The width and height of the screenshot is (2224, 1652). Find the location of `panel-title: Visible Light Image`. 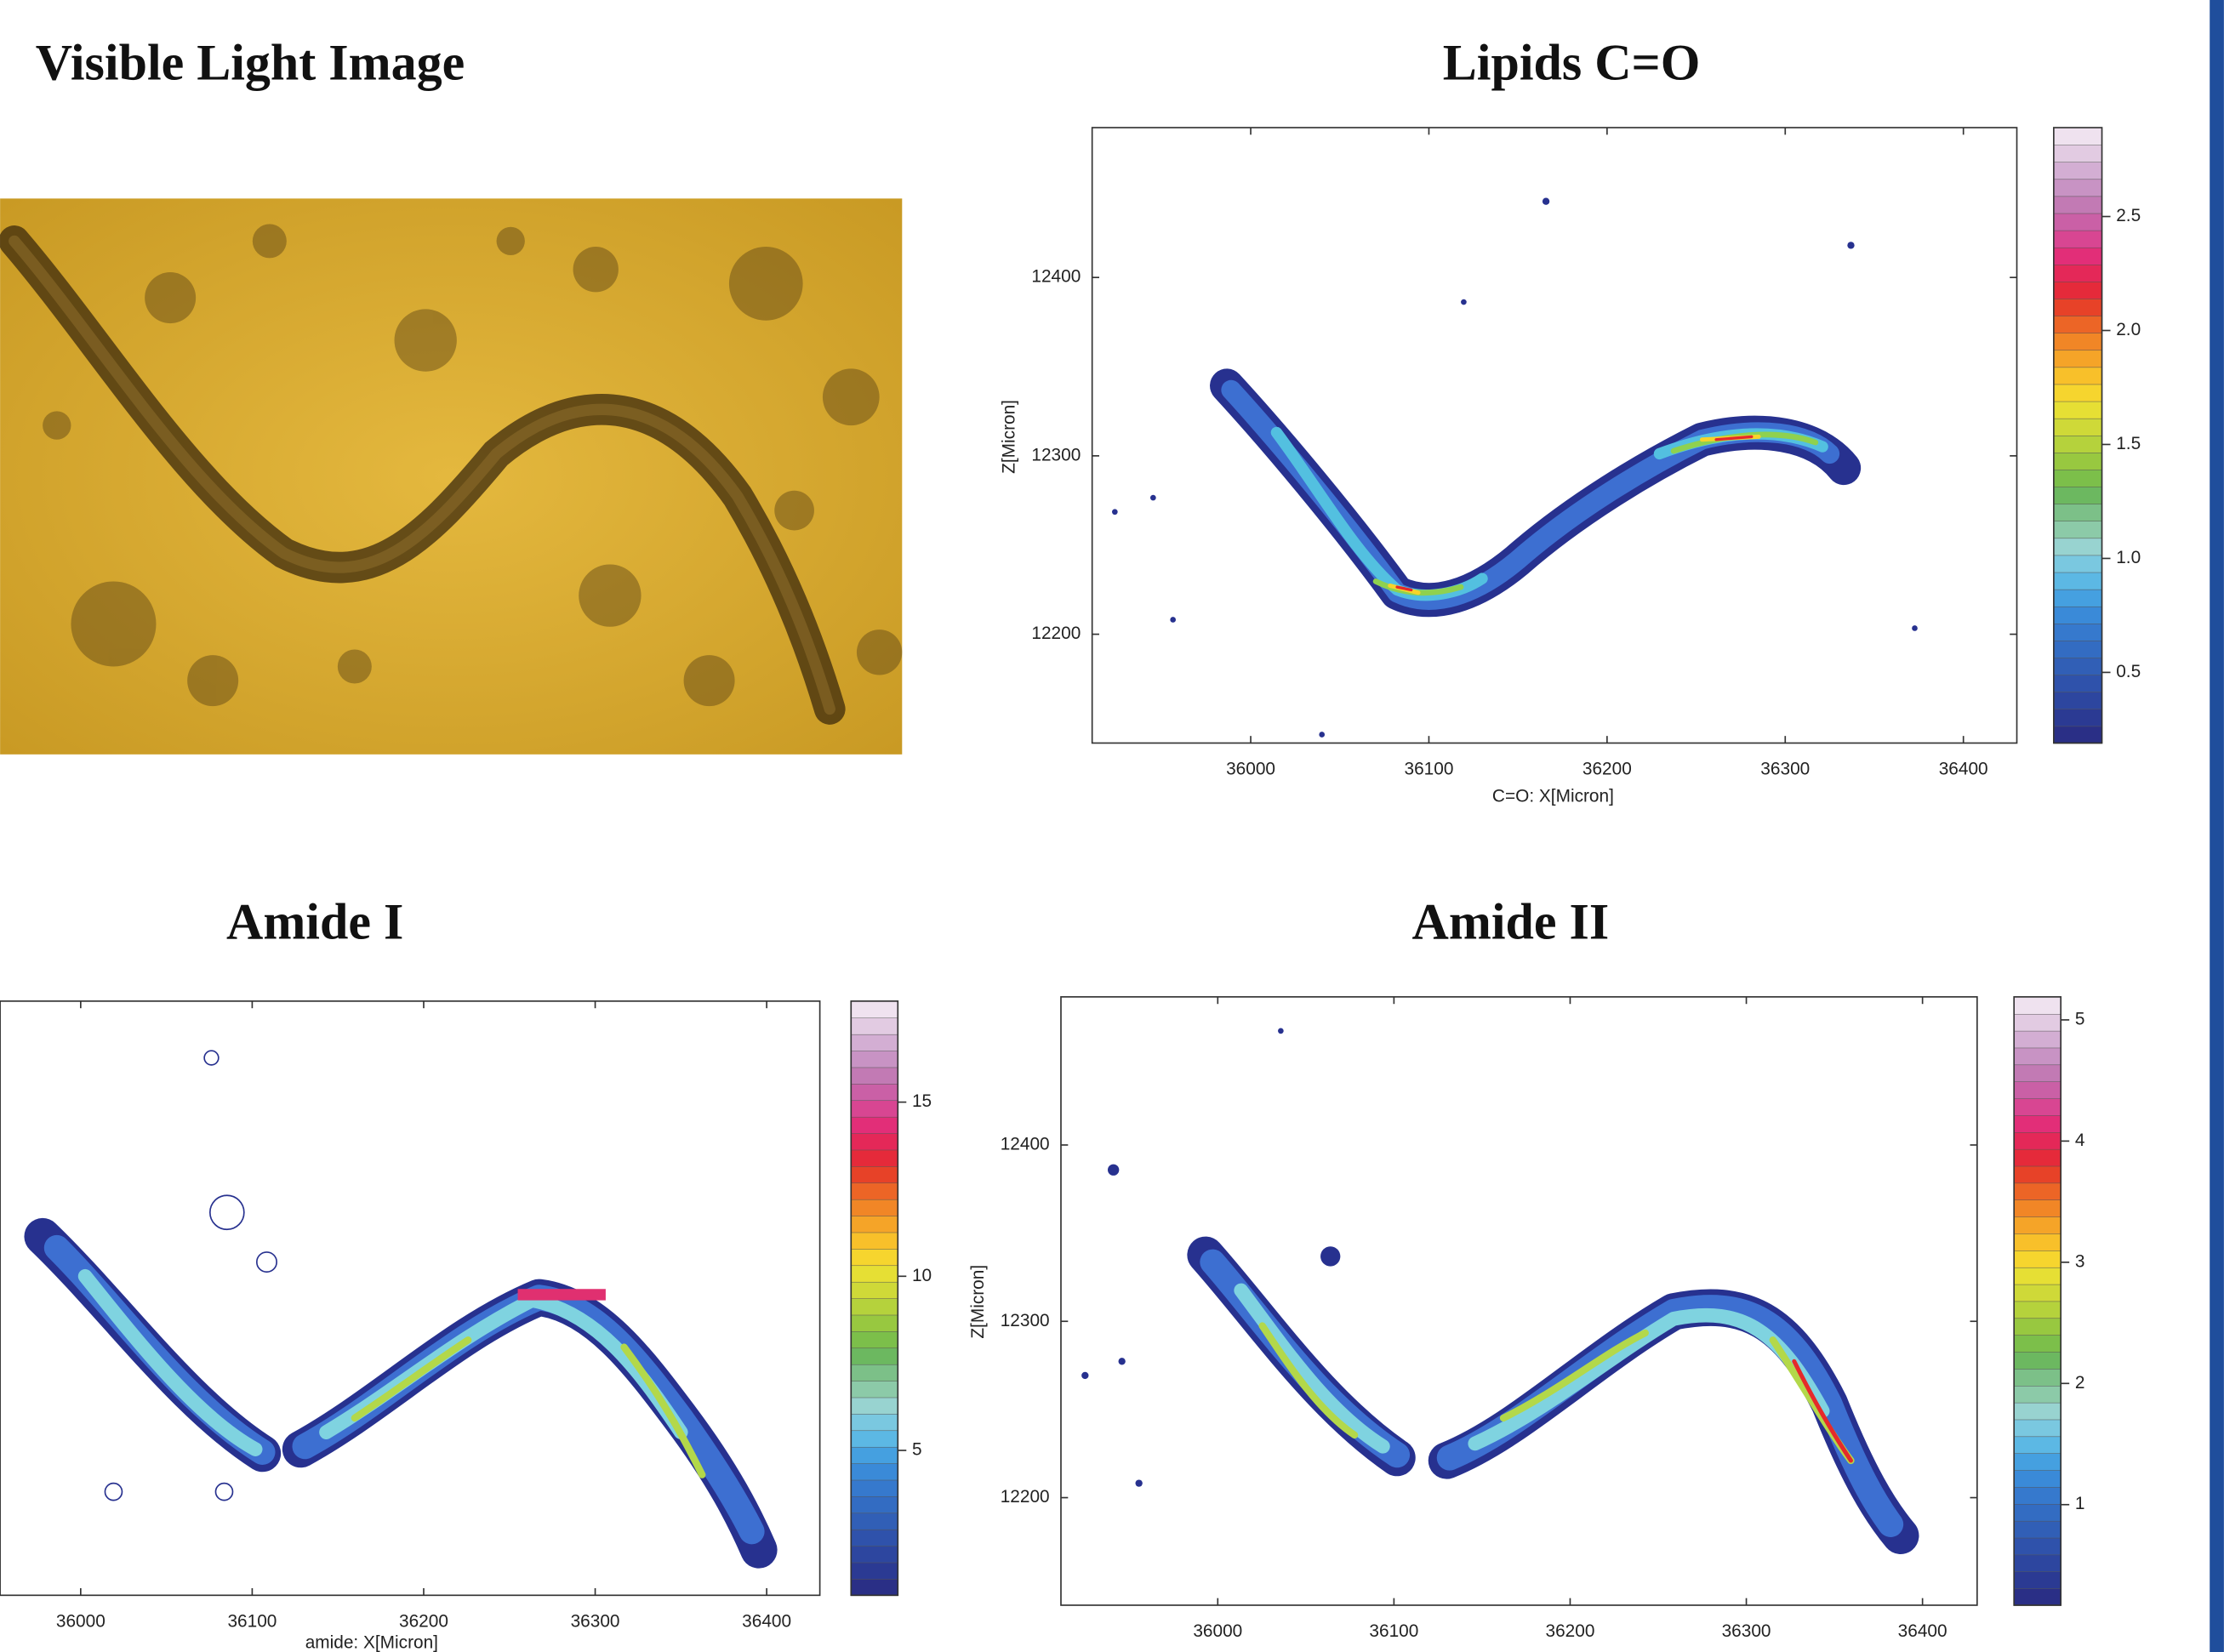

panel-title: Visible Light Image is located at coordinates (250, 62).